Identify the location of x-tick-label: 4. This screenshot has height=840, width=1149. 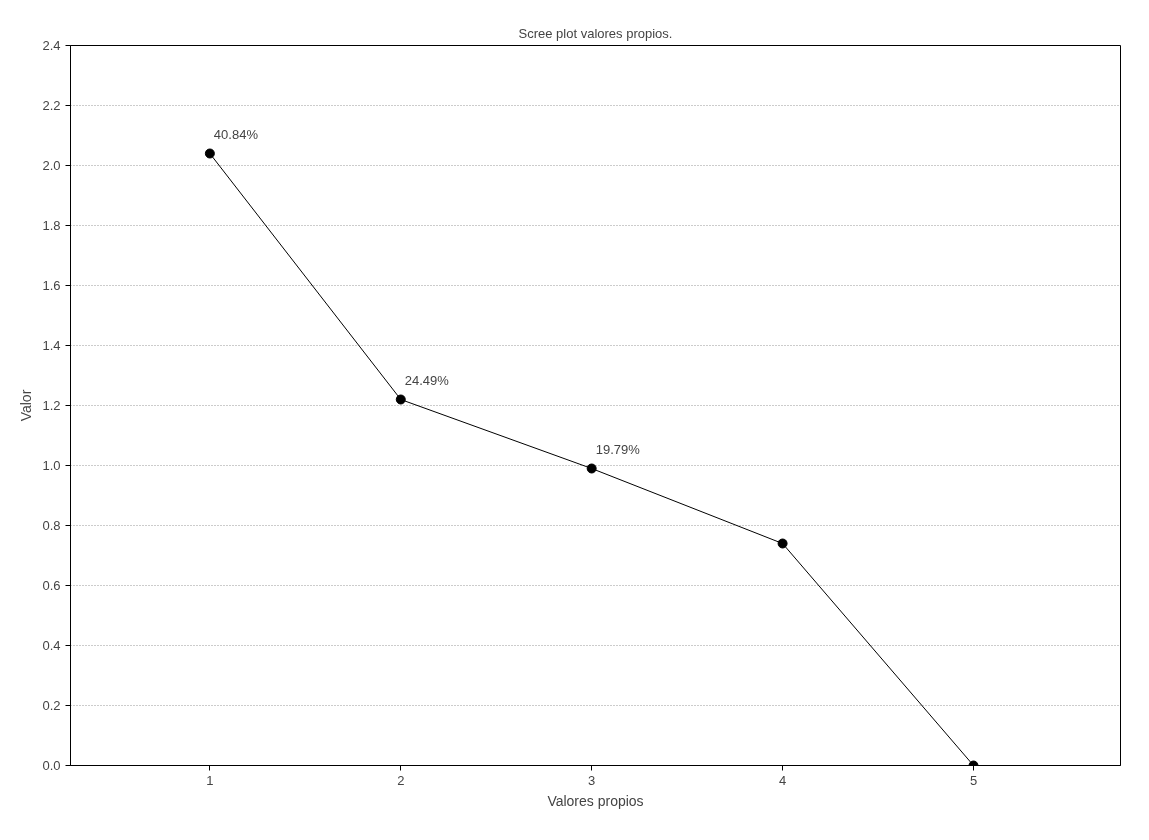
(782, 780).